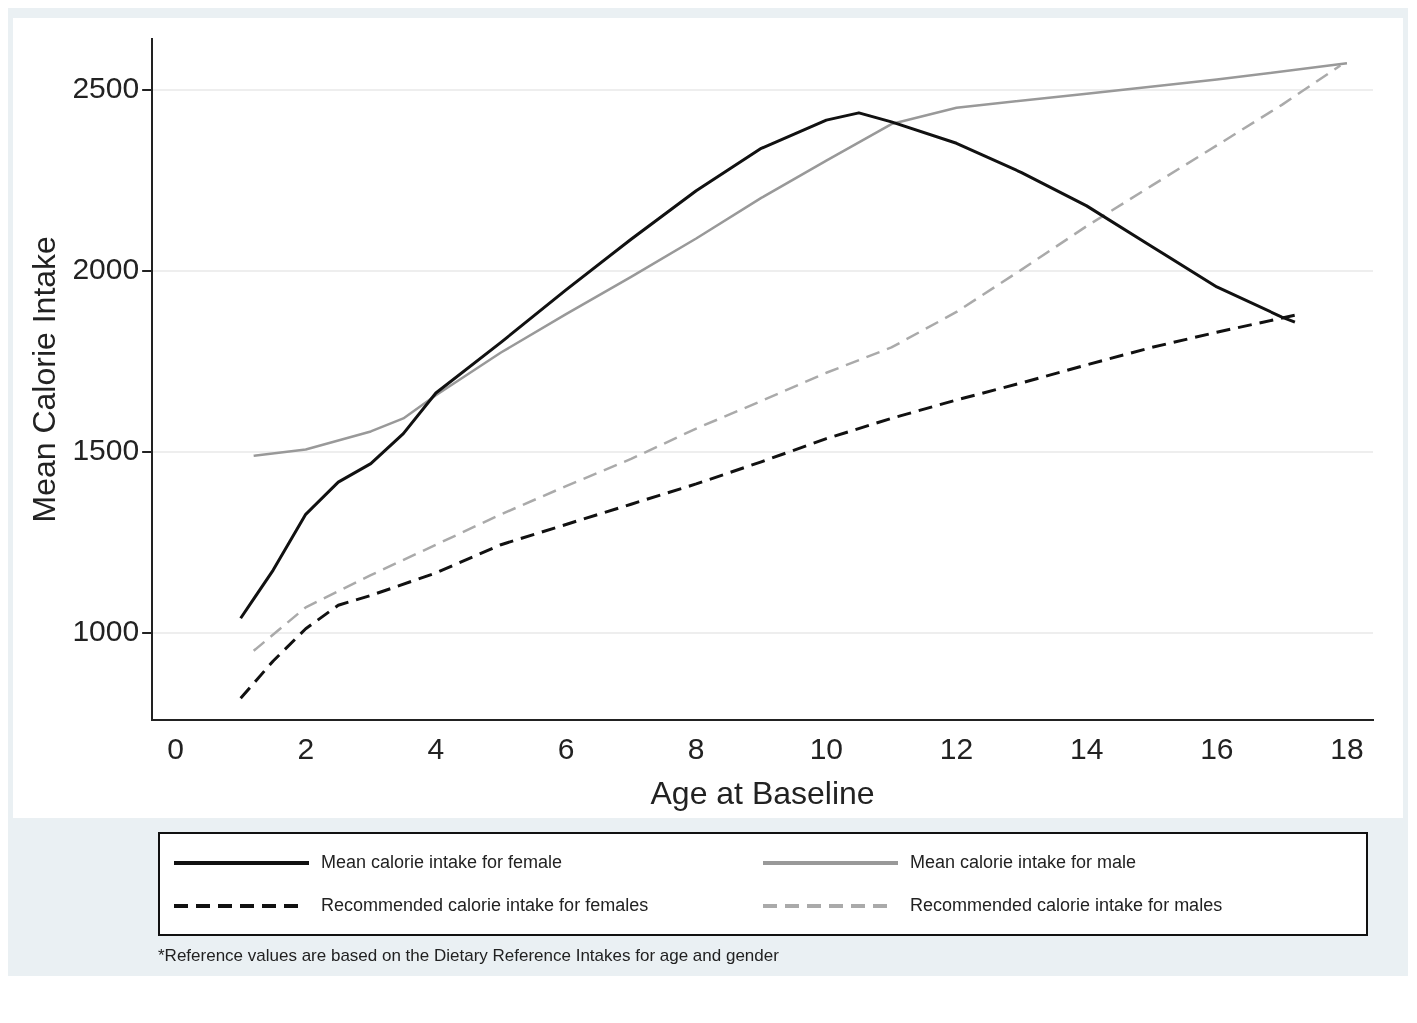 The width and height of the screenshot is (1417, 1023). What do you see at coordinates (468, 955) in the screenshot?
I see `text: *Reference values are based on the Dietary Reference Intakes for age and gender` at bounding box center [468, 955].